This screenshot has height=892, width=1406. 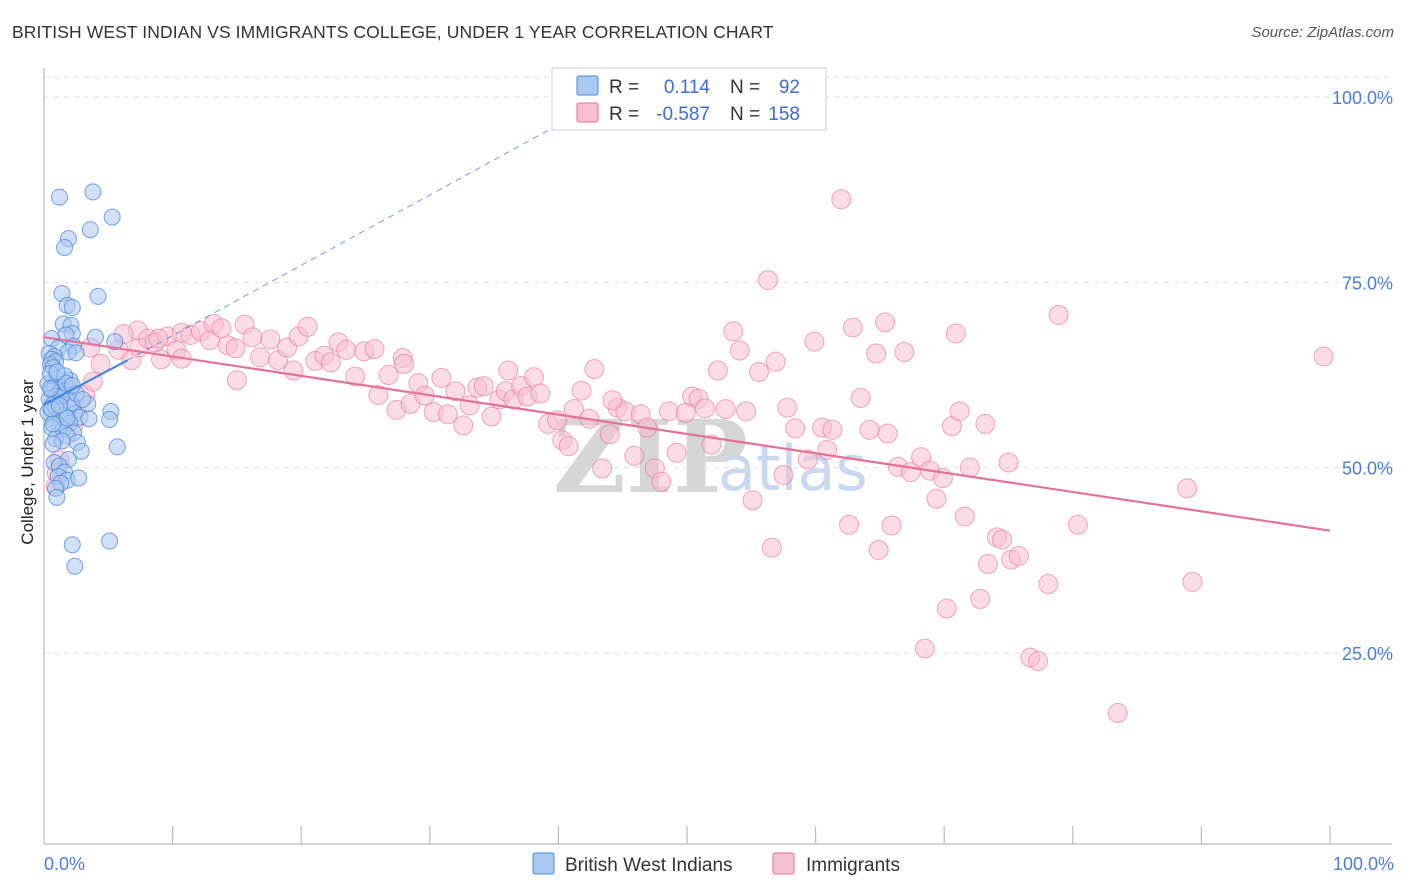 What do you see at coordinates (1367, 469) in the screenshot?
I see `y-tick-label-50: 50.0%` at bounding box center [1367, 469].